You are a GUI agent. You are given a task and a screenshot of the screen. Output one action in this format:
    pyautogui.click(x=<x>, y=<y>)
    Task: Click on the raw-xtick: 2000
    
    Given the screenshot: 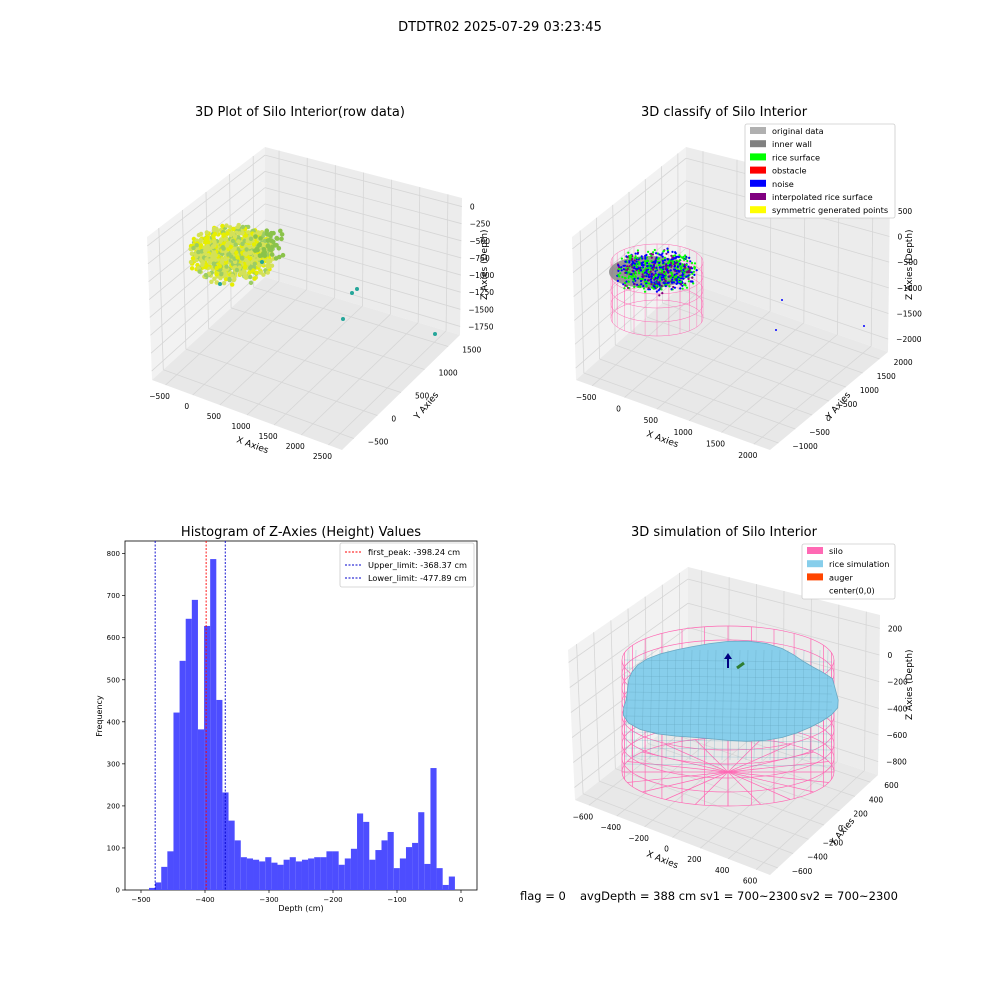 What is the action you would take?
    pyautogui.click(x=295, y=446)
    